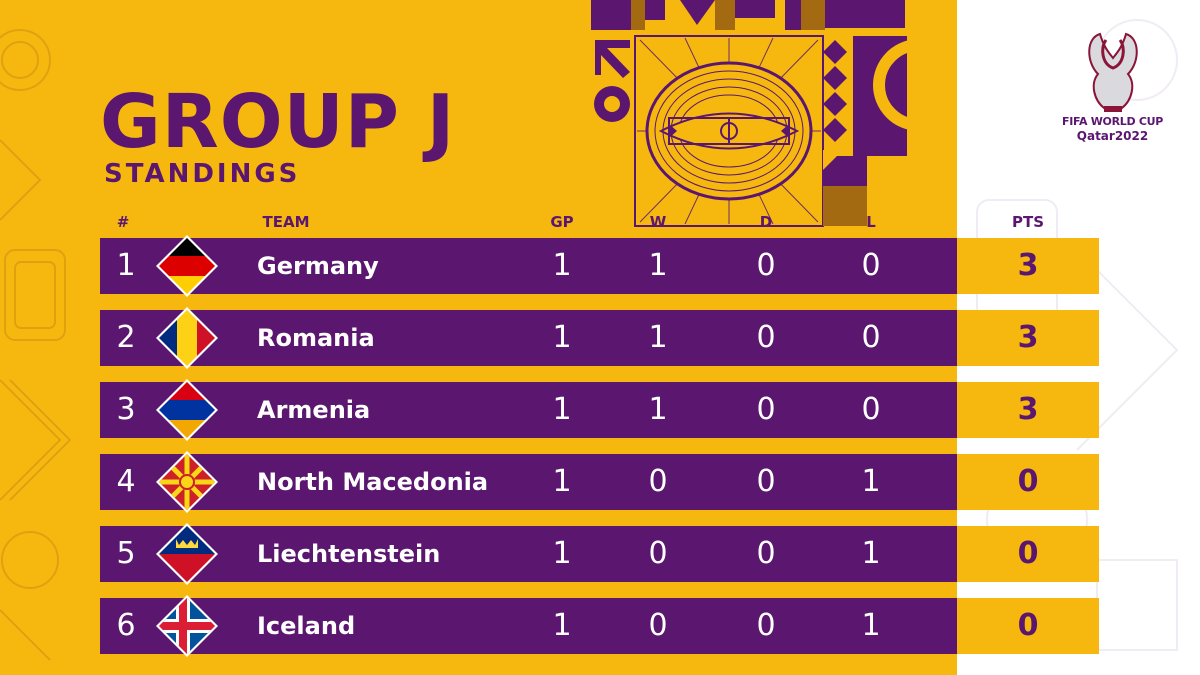 This screenshot has height=675, width=1200. I want to click on column-header-gp: GP, so click(562, 222).